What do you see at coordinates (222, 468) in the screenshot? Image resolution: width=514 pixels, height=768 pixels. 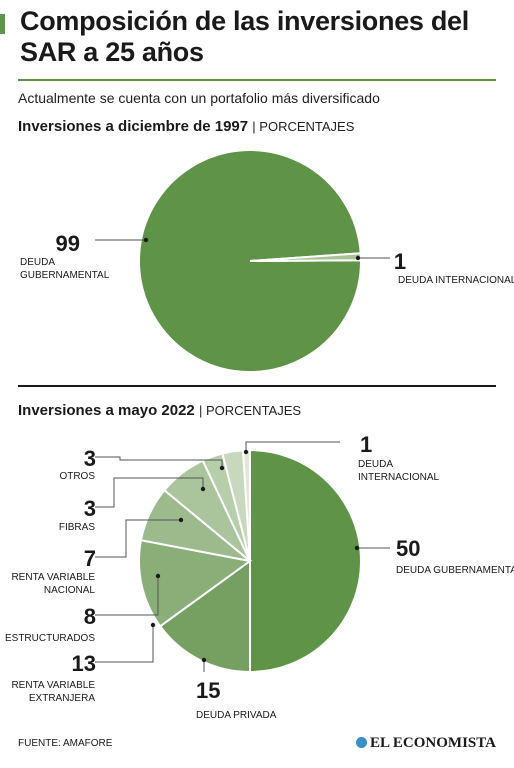 I see `pie2-otros-leader-dot` at bounding box center [222, 468].